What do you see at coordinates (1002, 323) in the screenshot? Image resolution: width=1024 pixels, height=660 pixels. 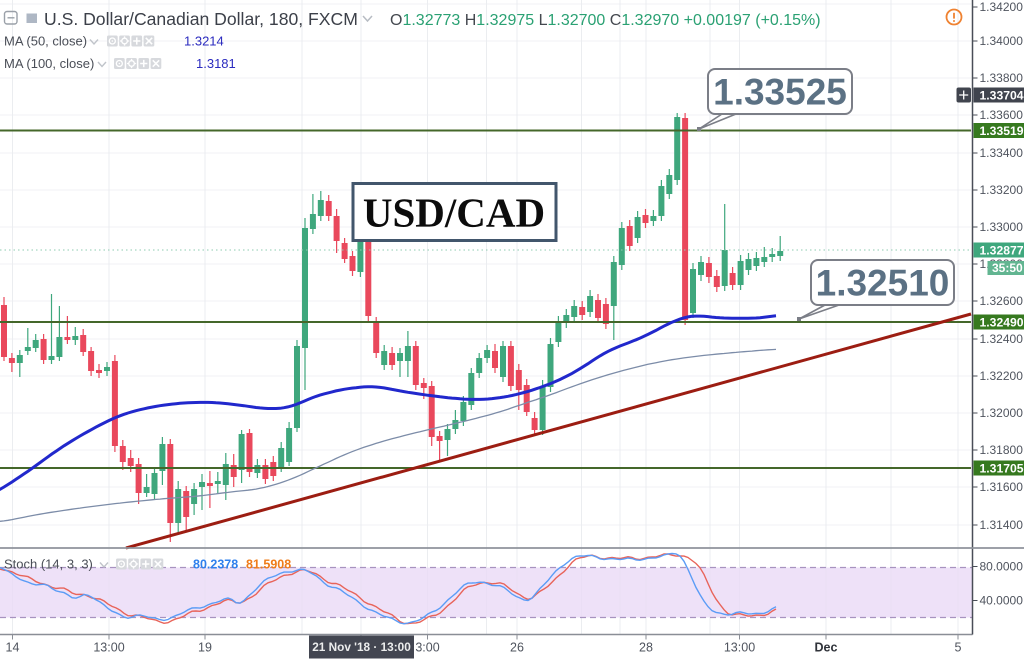 I see `svg-text: 1.32490` at bounding box center [1002, 323].